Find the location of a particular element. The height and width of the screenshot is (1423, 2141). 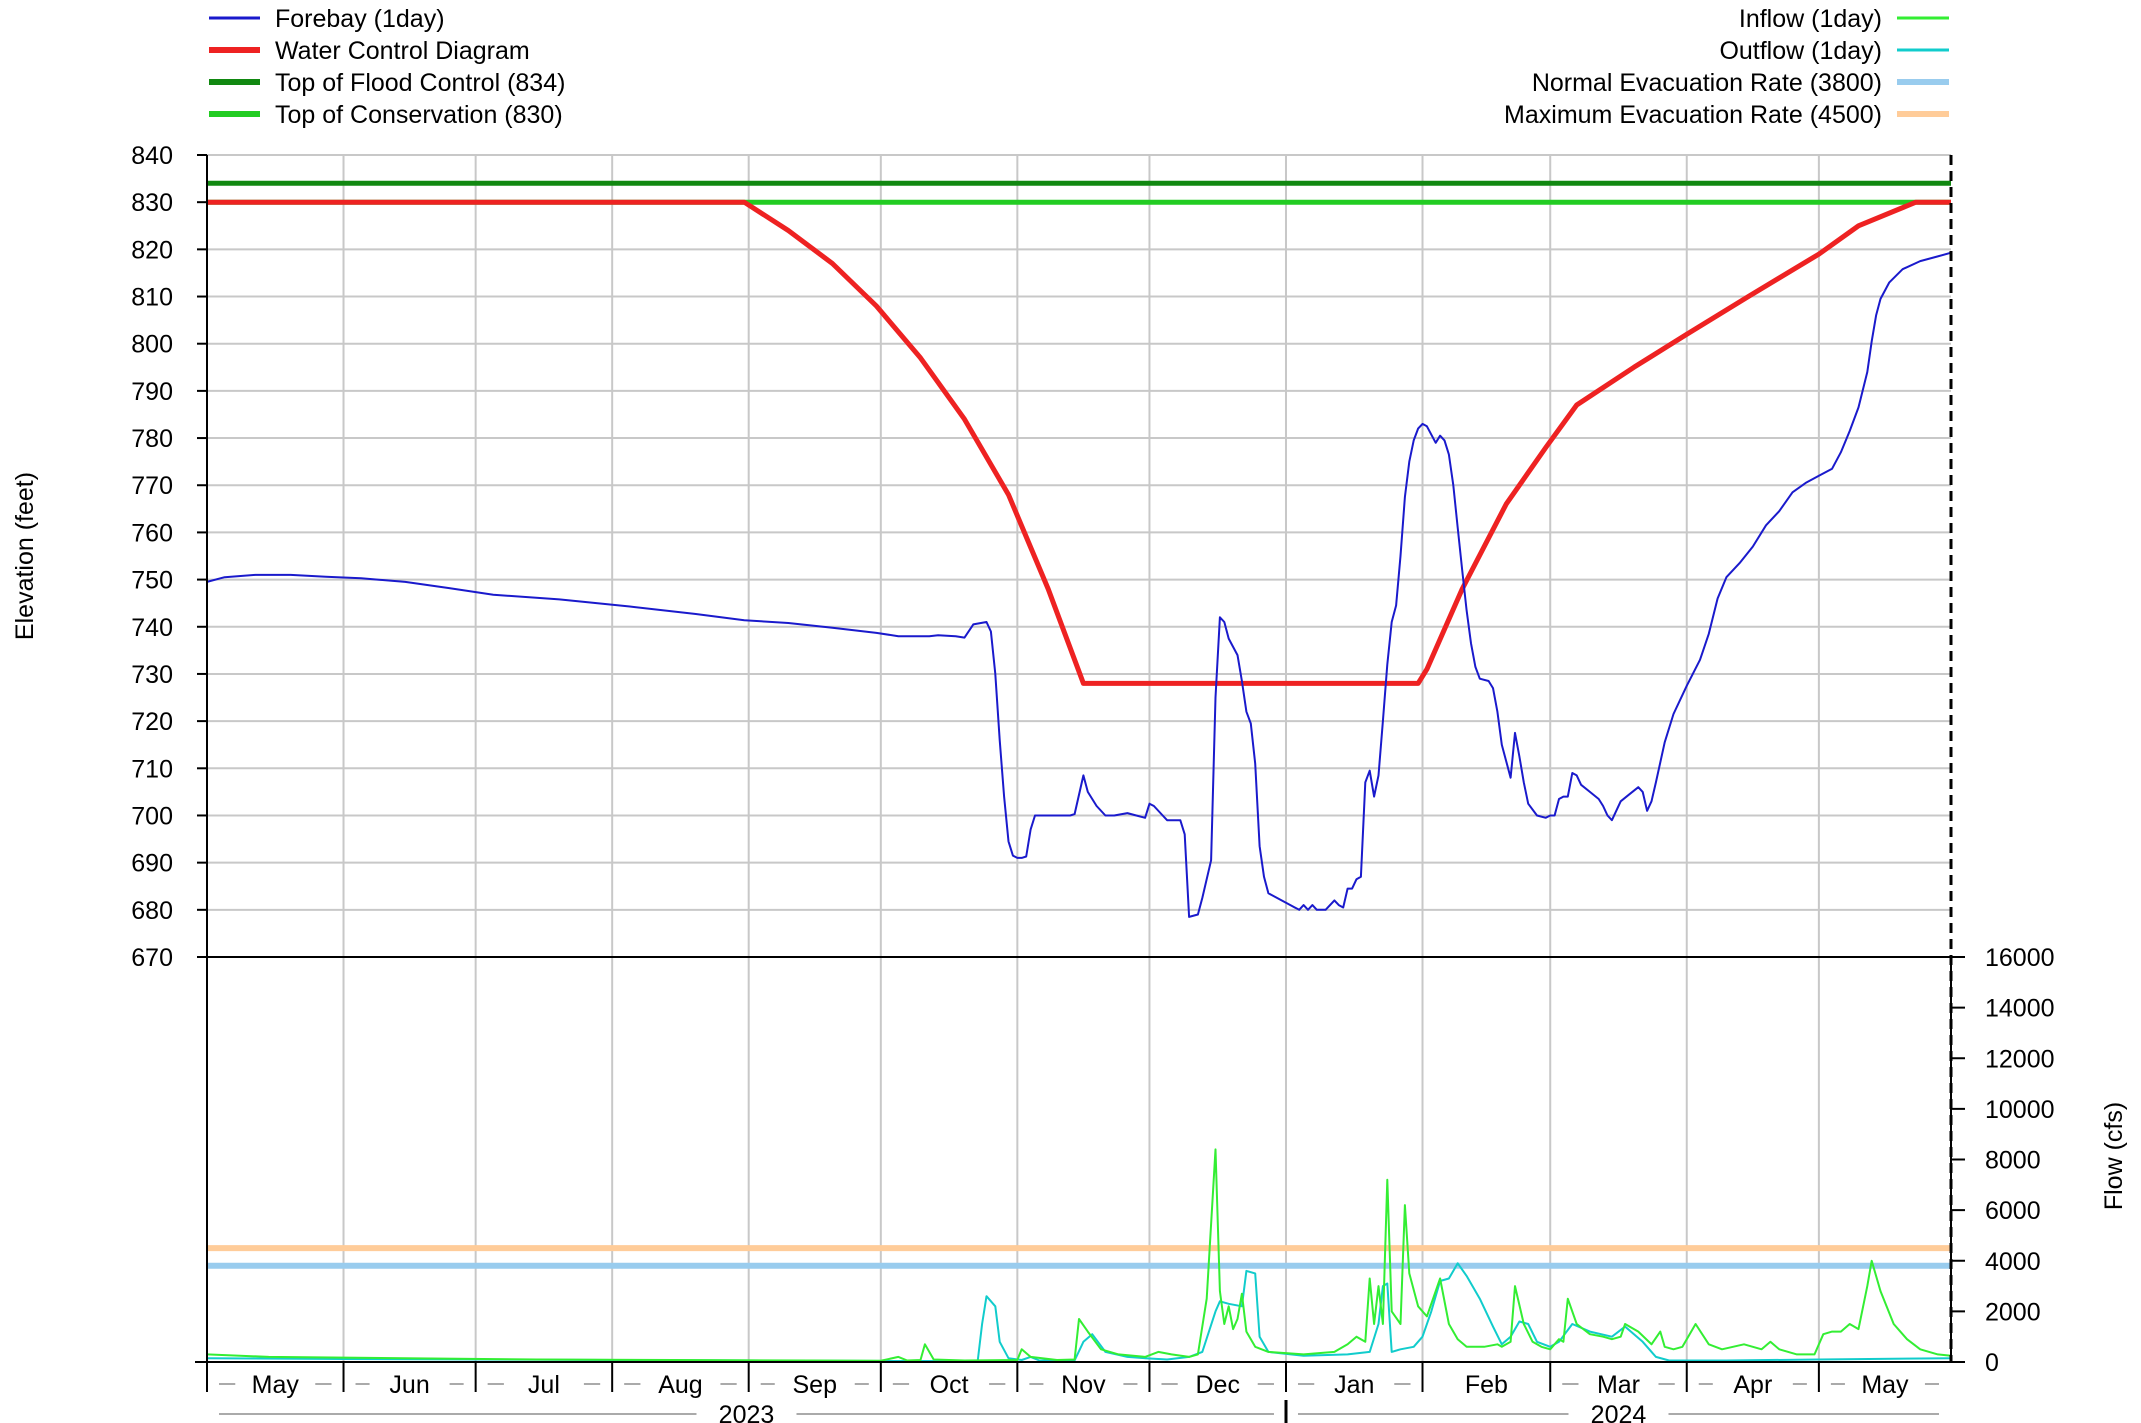

flow-tick-label: 4000 is located at coordinates (2013, 1262).